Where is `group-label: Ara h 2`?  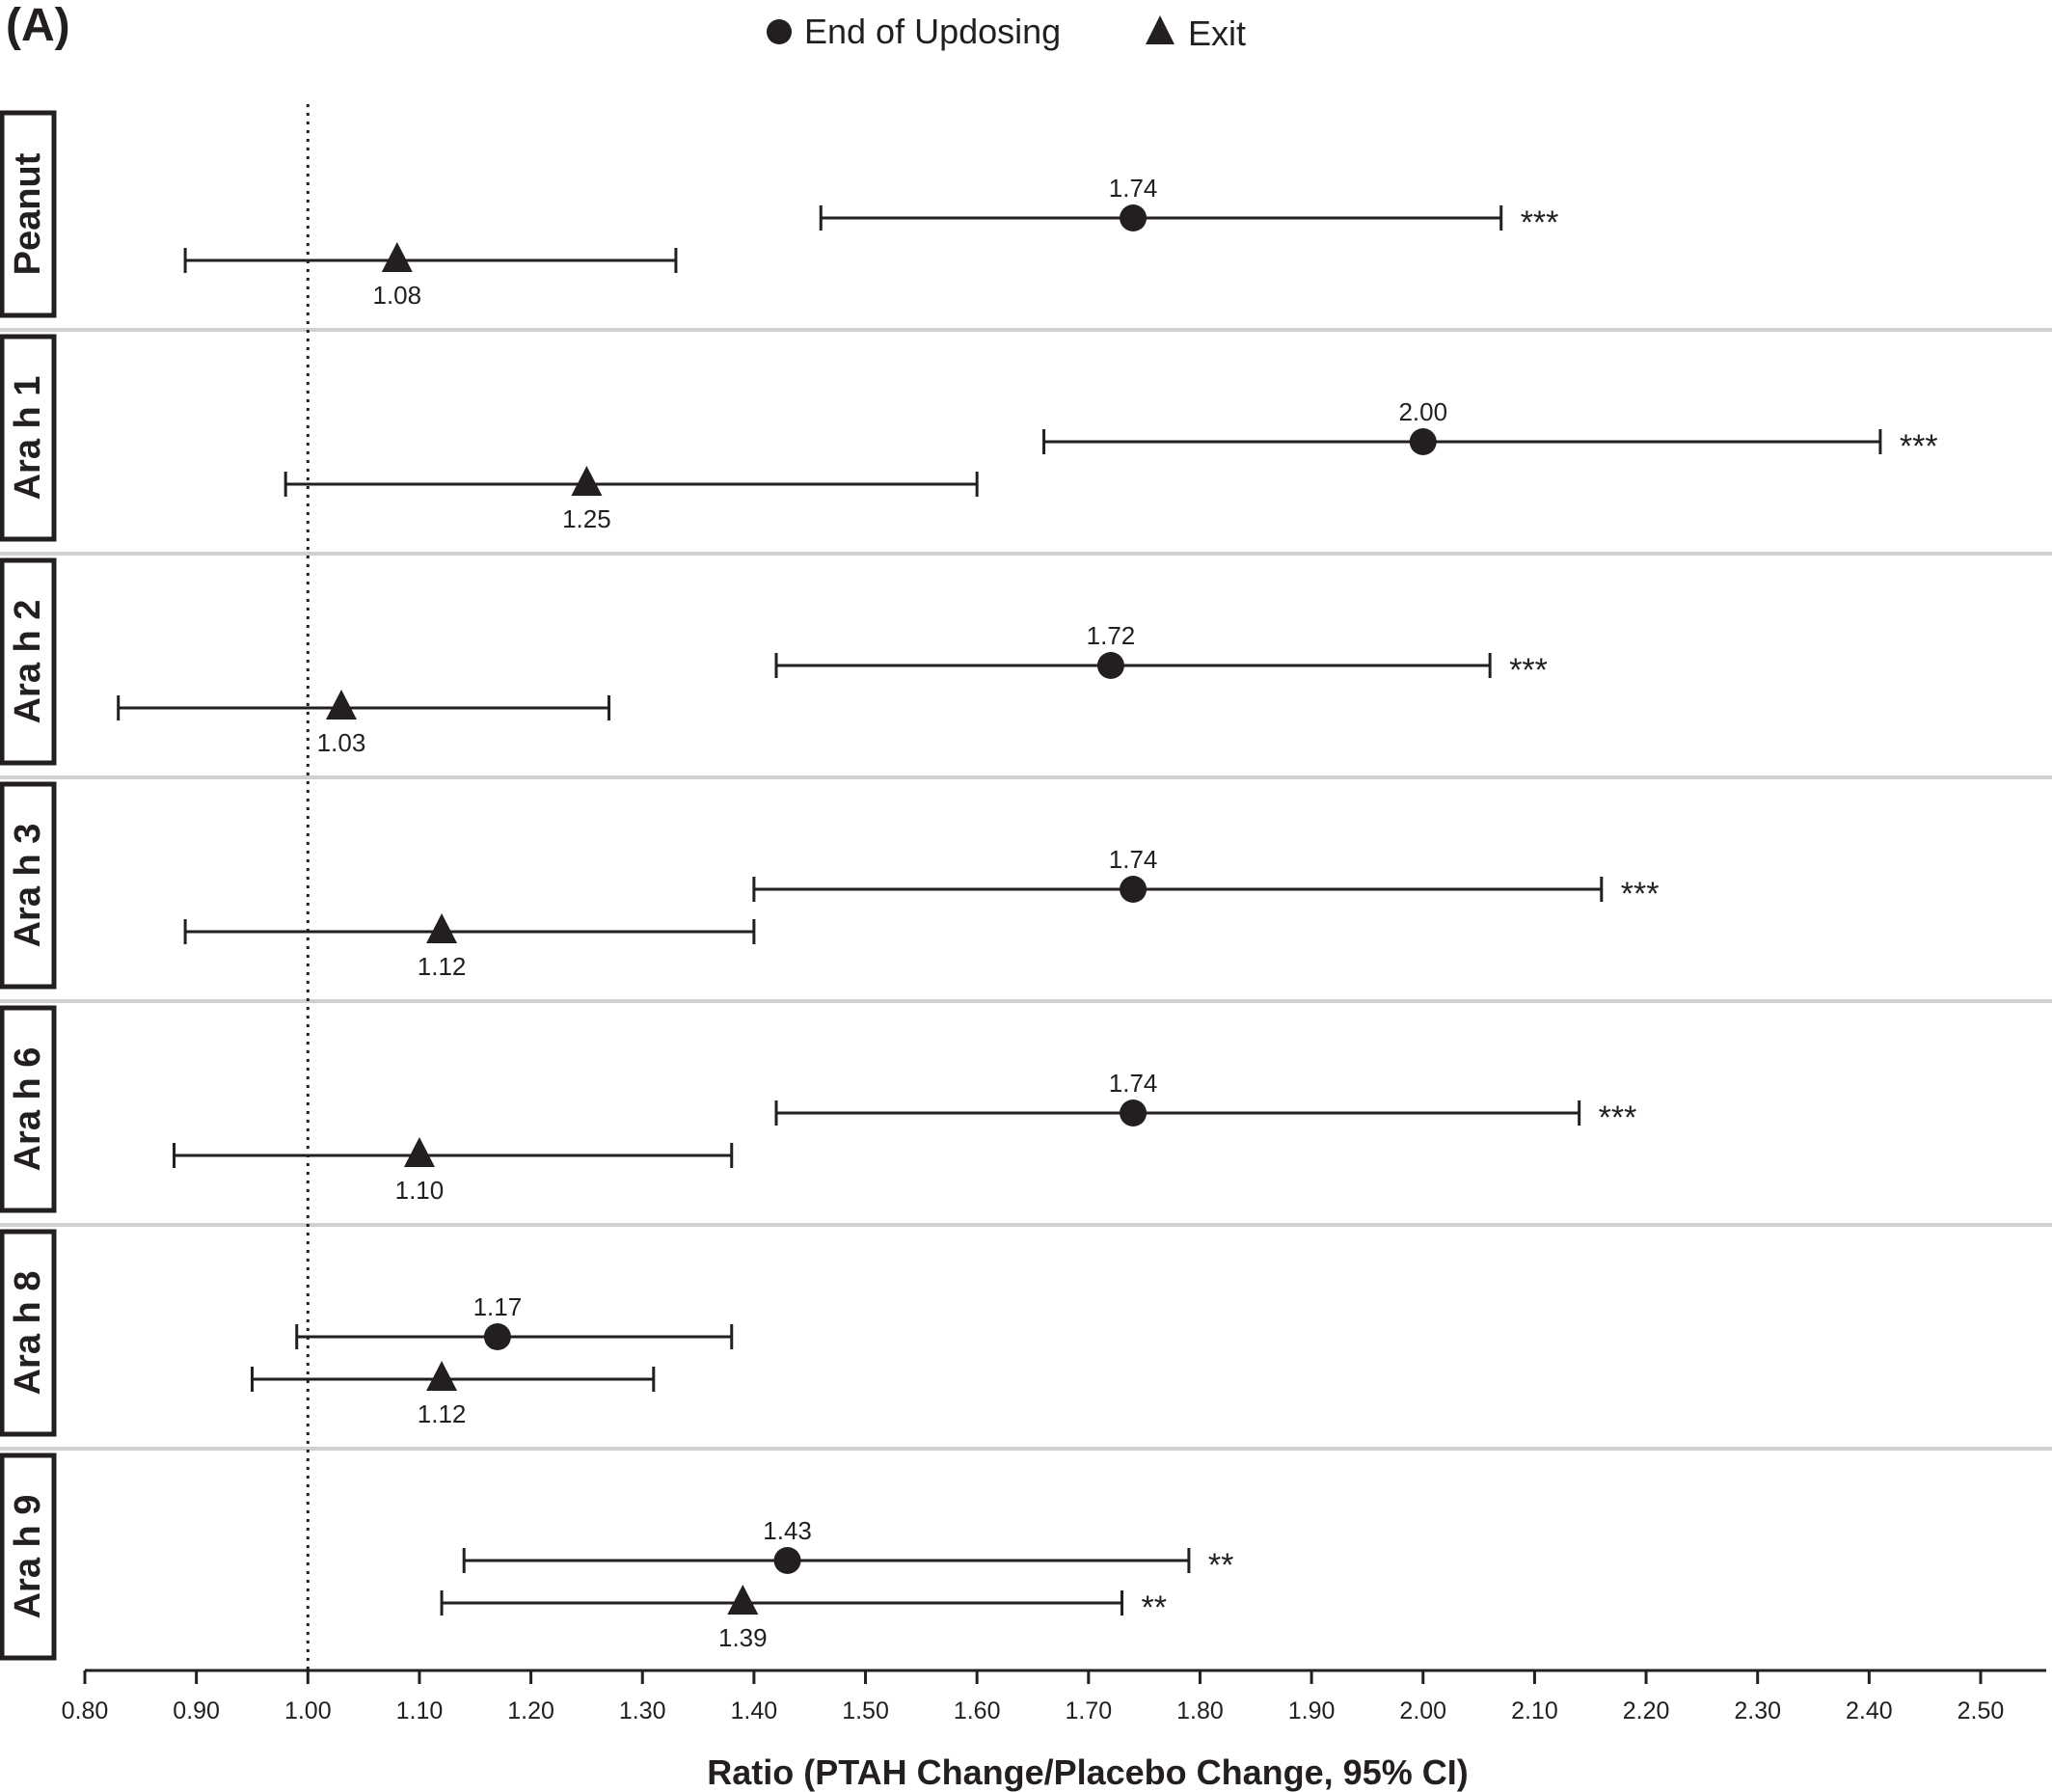
group-label: Ara h 2 is located at coordinates (28, 662).